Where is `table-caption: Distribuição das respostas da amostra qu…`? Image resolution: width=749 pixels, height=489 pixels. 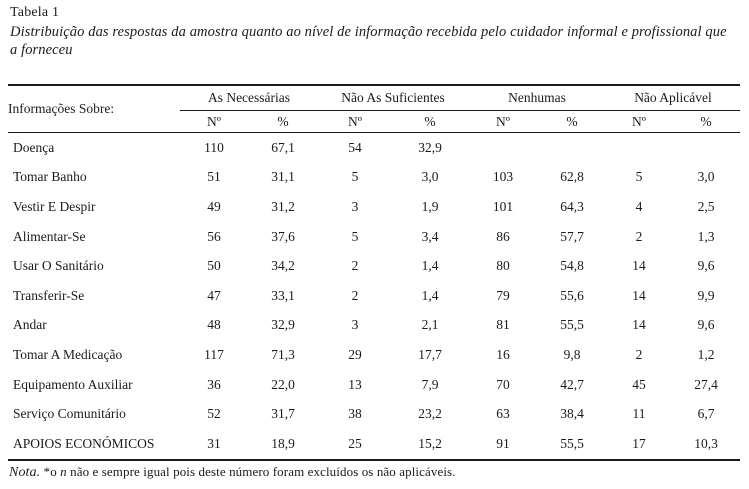 table-caption: Distribuição das respostas da amostra qu… is located at coordinates (378, 41).